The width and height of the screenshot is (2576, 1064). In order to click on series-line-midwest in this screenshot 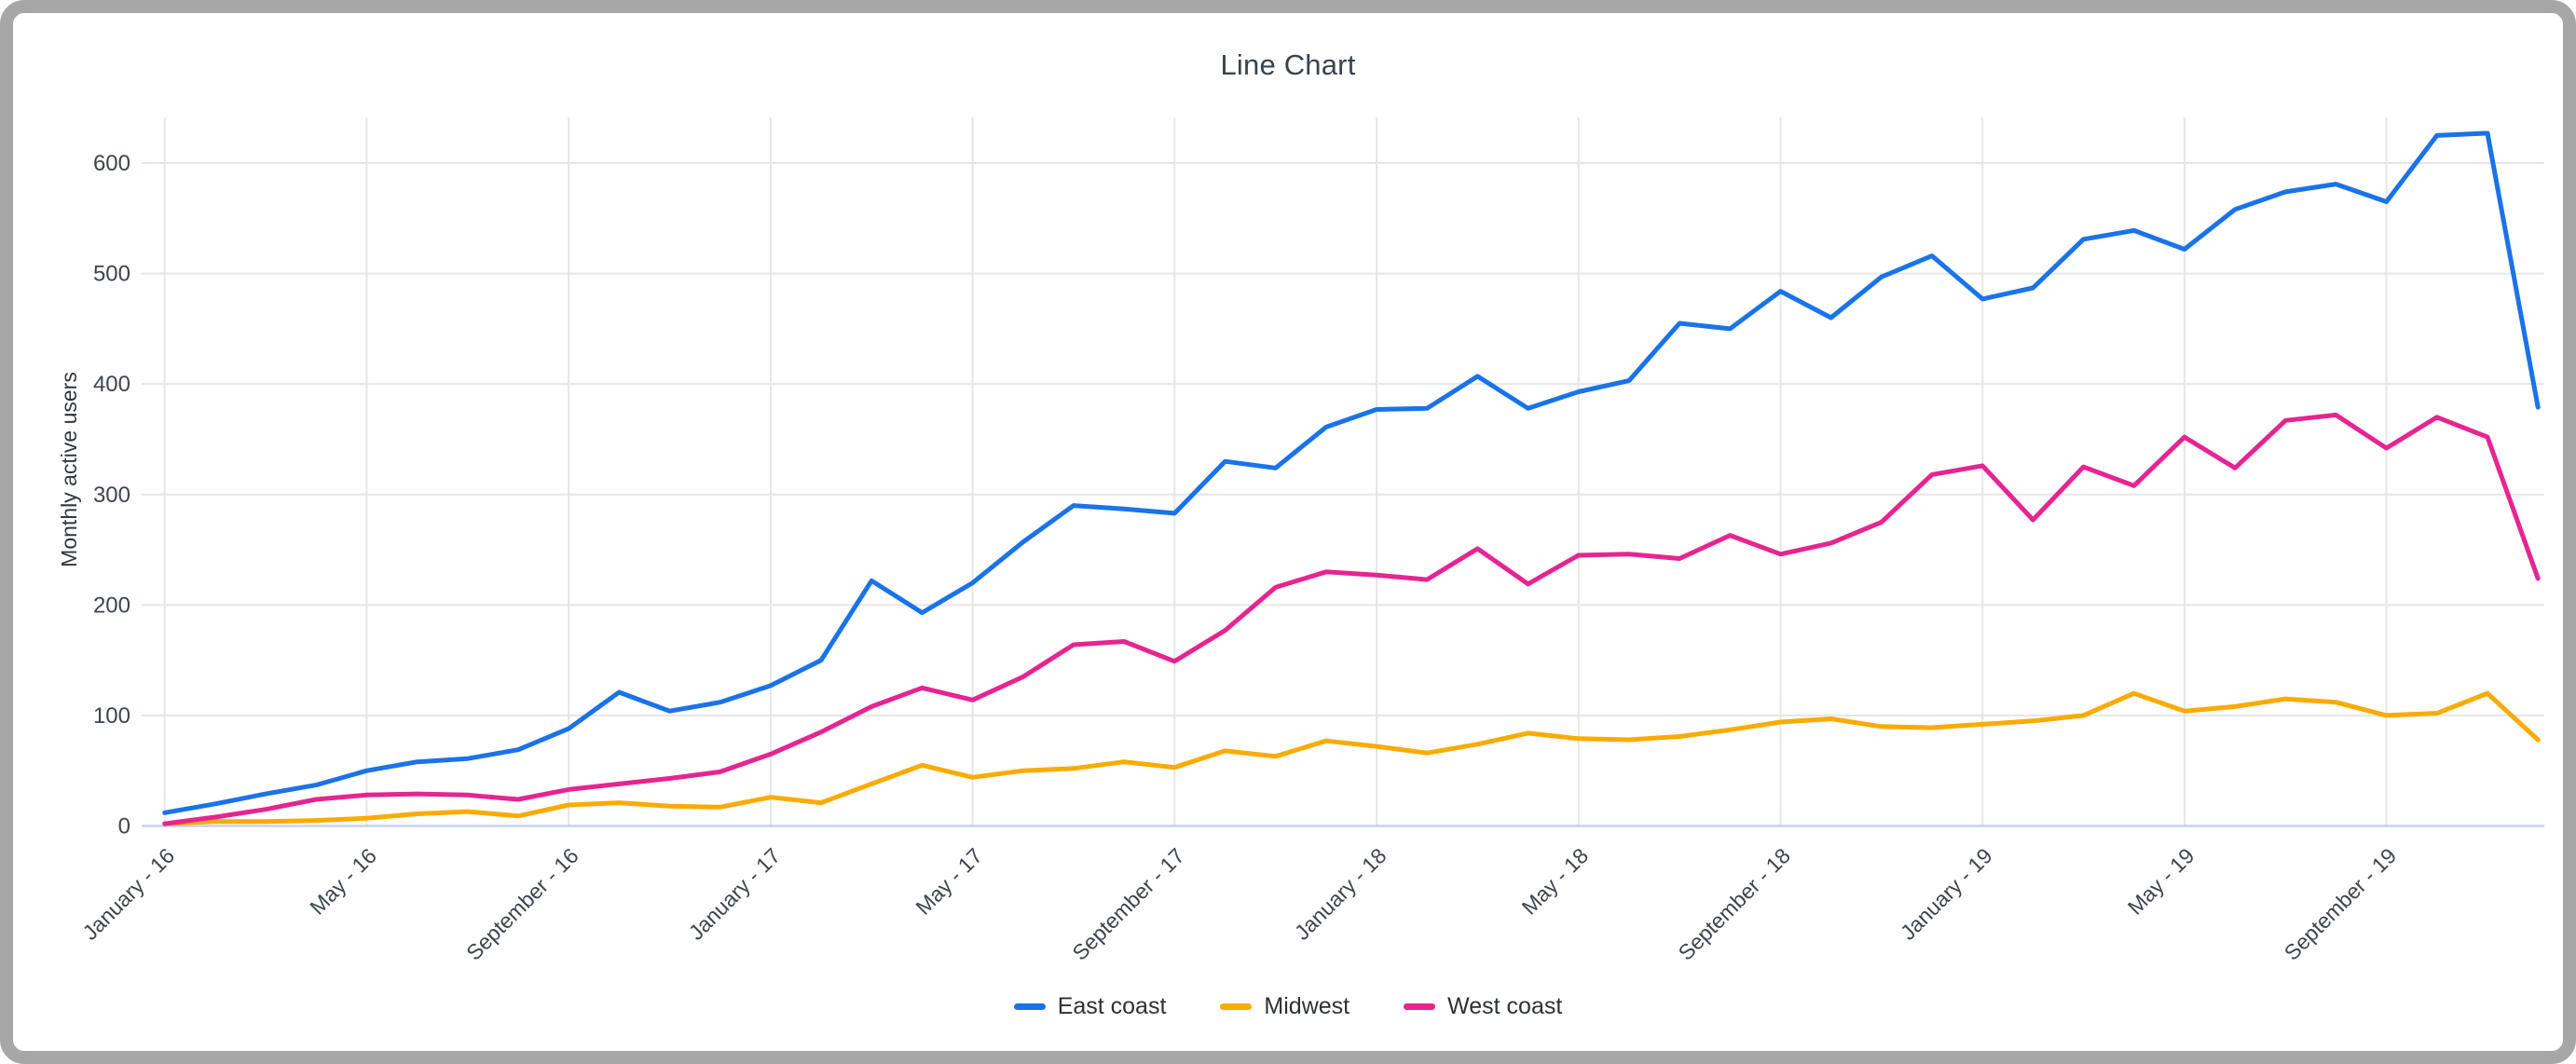, I will do `click(1351, 758)`.